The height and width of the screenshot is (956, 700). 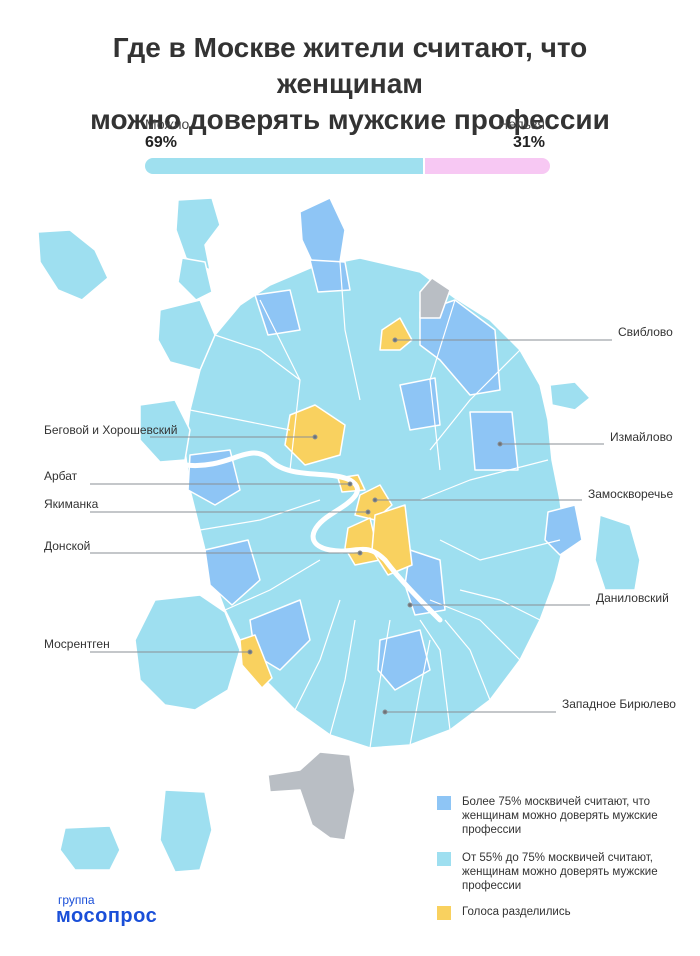 What do you see at coordinates (67, 546) in the screenshot?
I see `callout-donskoy: Донской` at bounding box center [67, 546].